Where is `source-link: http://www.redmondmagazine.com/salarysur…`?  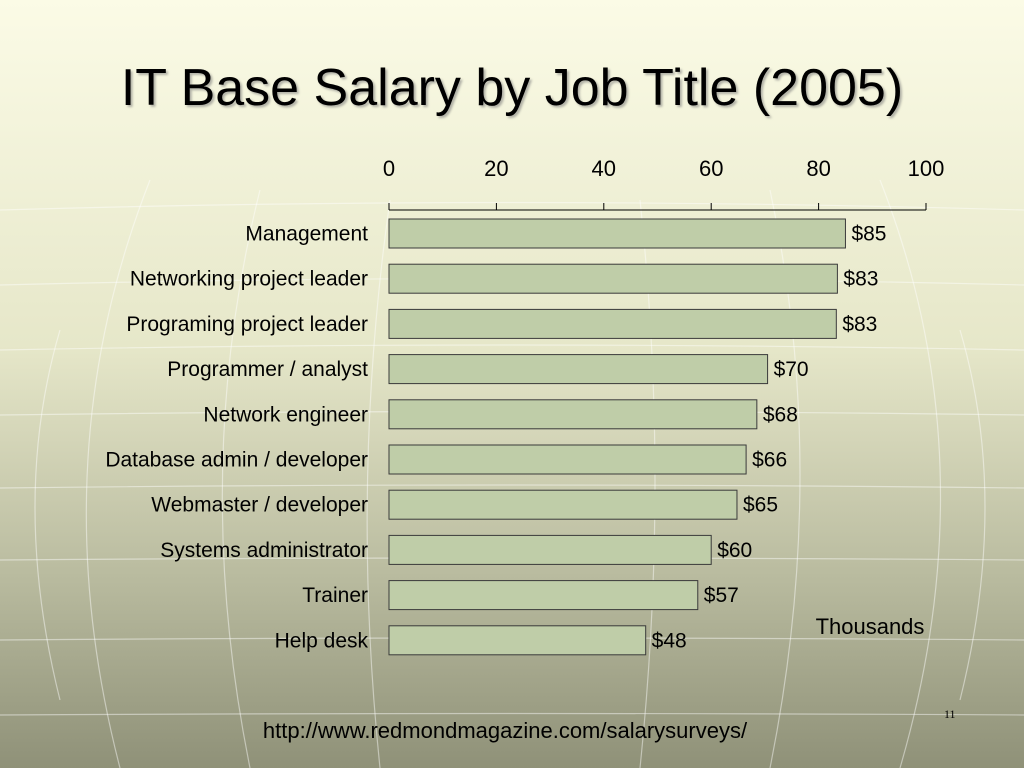
source-link: http://www.redmondmagazine.com/salarysur… is located at coordinates (505, 730).